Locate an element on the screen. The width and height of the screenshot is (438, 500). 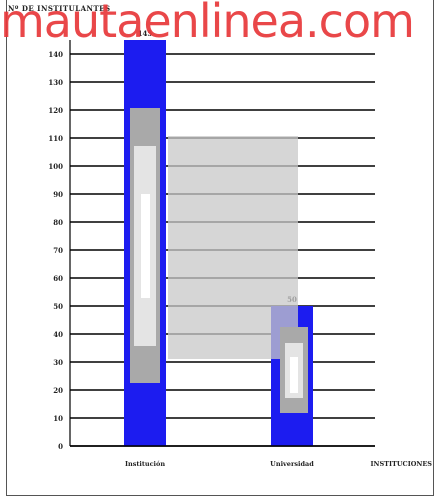
y-tick-label: 100 is located at coordinates (55, 166).